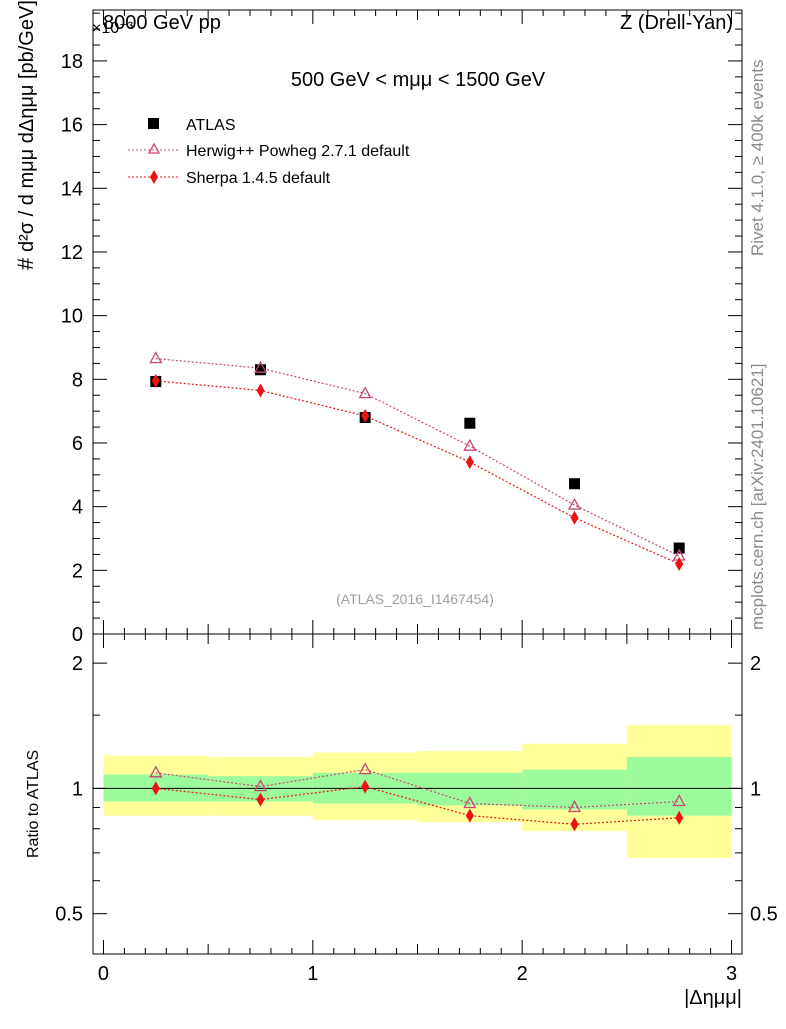  I want to click on ratio-tick-label-left: 2, so click(77, 664).